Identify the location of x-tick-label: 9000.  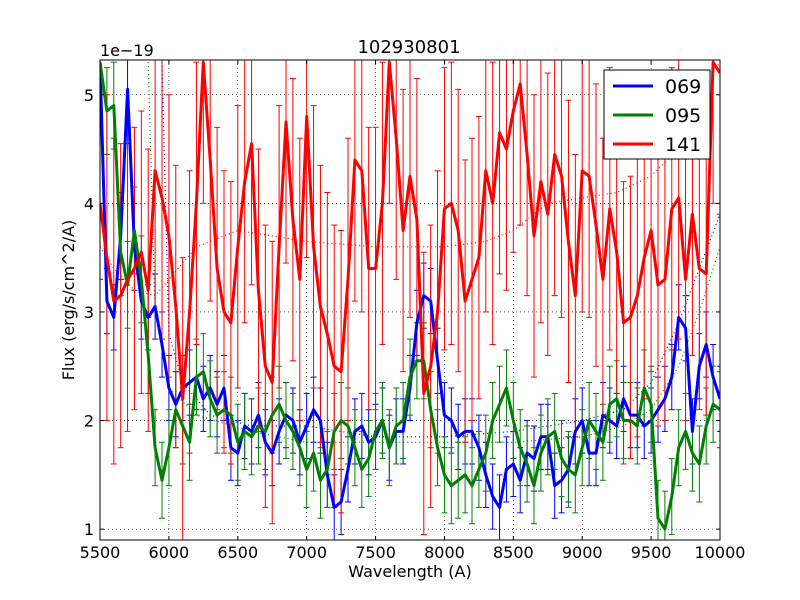
(582, 552).